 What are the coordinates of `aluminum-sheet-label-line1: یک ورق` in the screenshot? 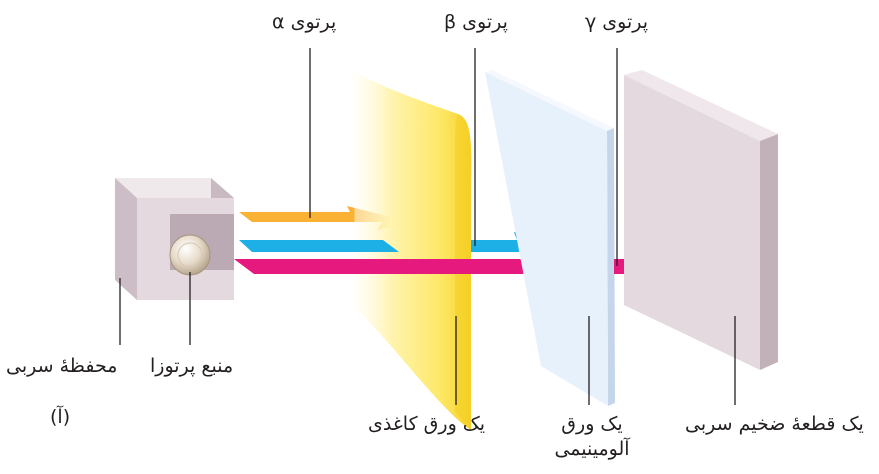 It's located at (592, 424).